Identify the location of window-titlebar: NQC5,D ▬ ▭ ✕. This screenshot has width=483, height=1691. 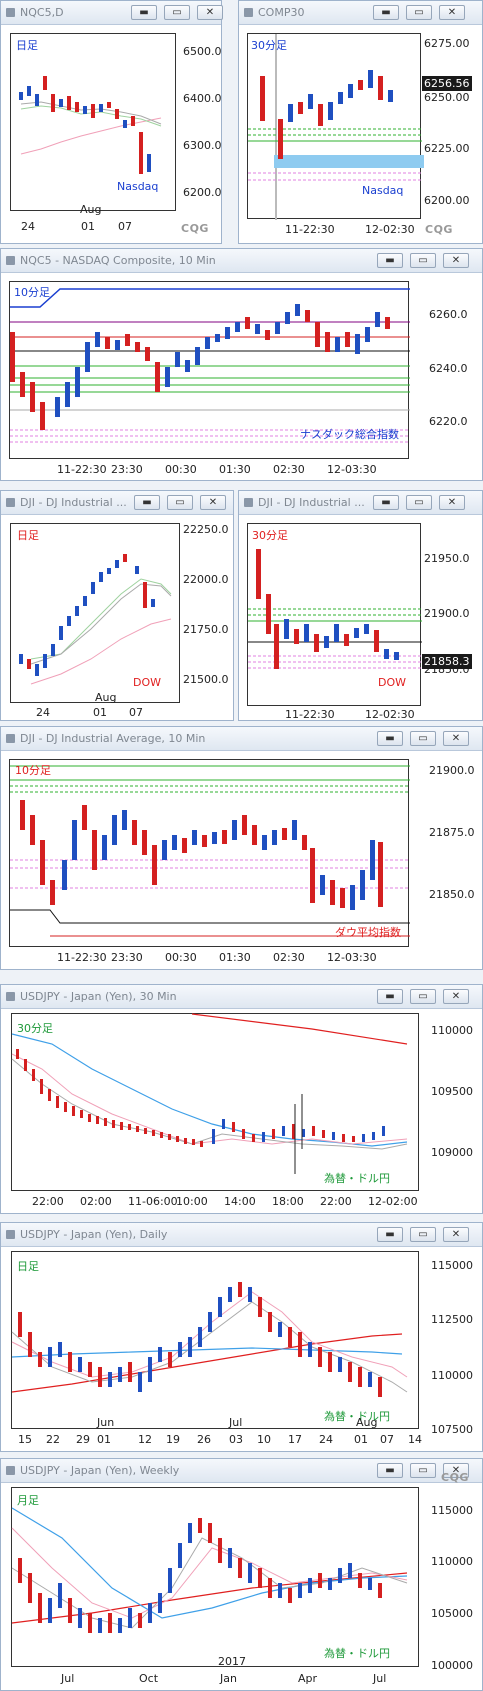
(112, 13).